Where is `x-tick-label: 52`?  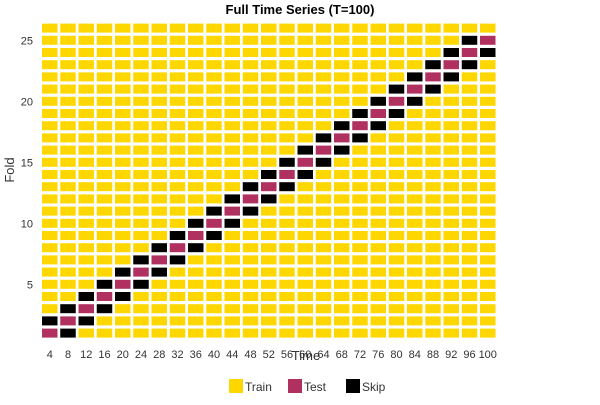 x-tick-label: 52 is located at coordinates (269, 355).